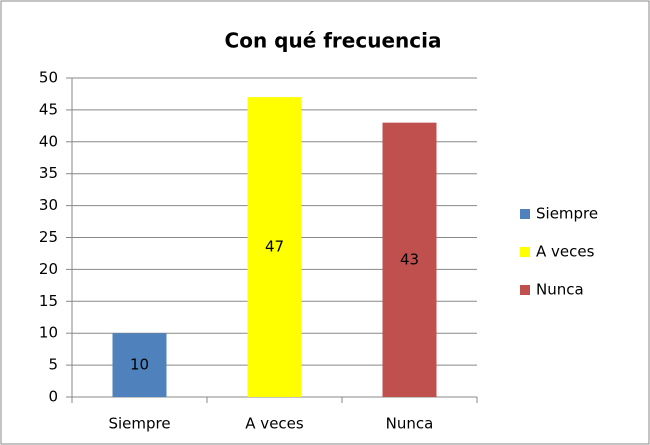 This screenshot has width=650, height=445. I want to click on y-tick-label: 0, so click(53, 397).